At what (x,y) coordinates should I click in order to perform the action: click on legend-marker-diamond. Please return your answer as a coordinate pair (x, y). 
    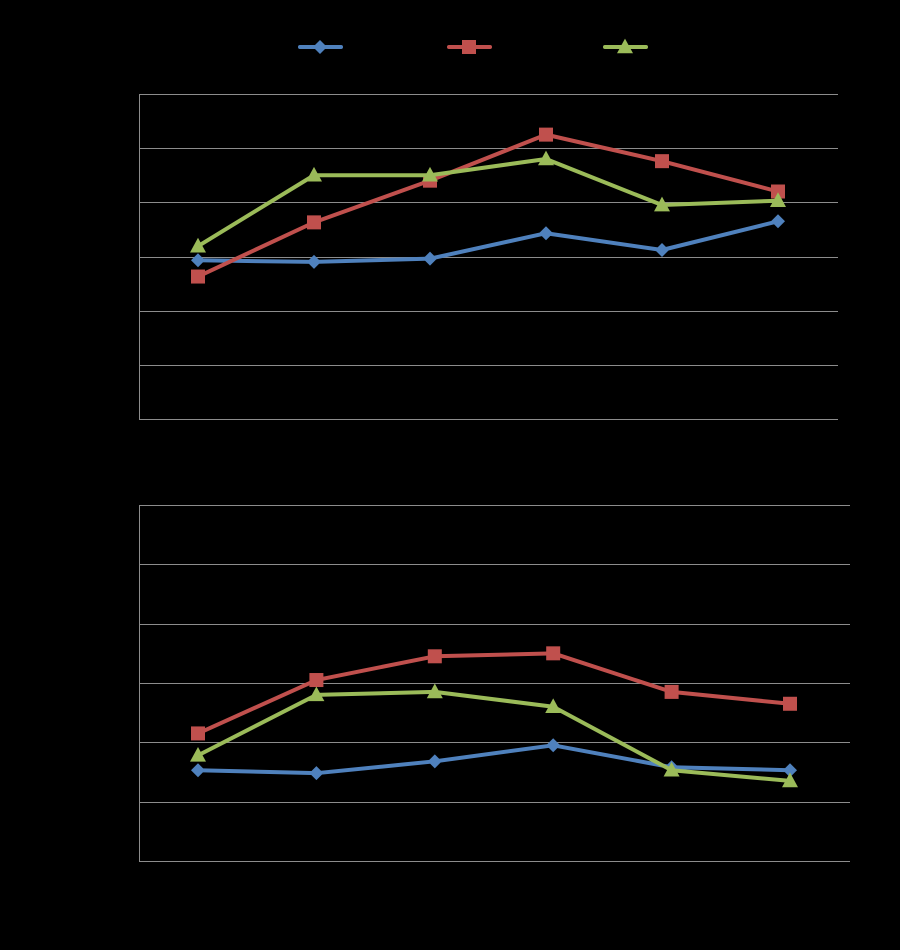
    Looking at the image, I should click on (320, 47).